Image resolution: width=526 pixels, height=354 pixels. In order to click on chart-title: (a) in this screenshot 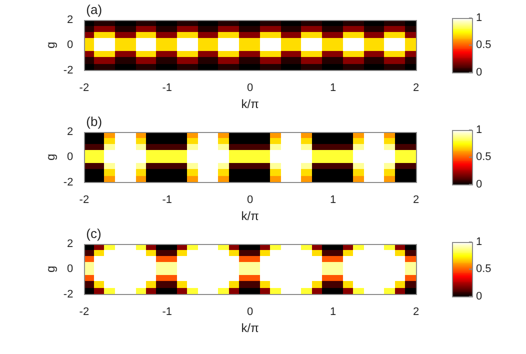, I will do `click(94, 10)`.